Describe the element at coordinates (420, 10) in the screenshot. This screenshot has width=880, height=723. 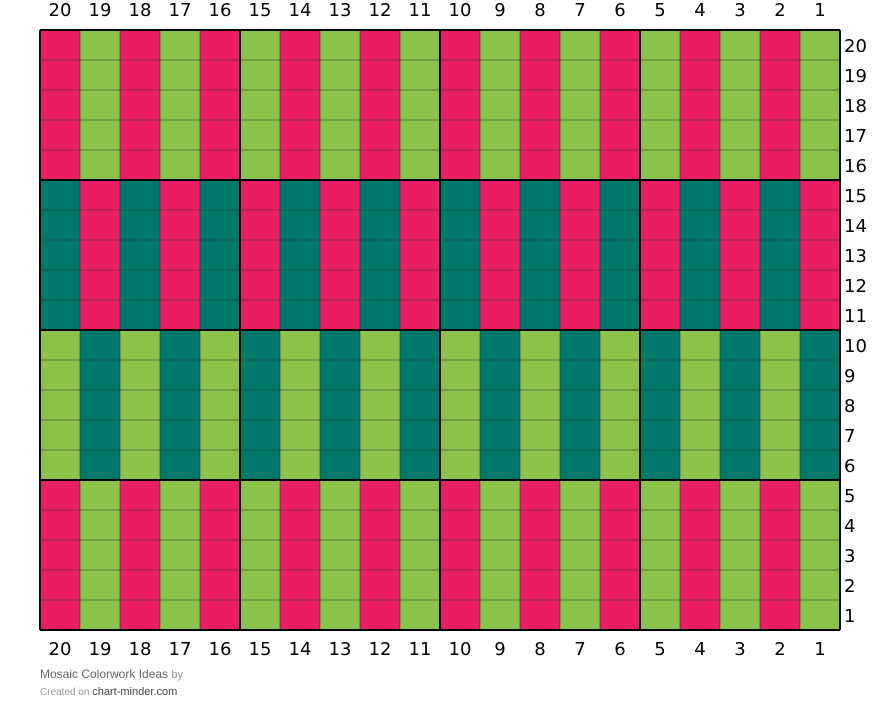
I see `column-label: 11` at that location.